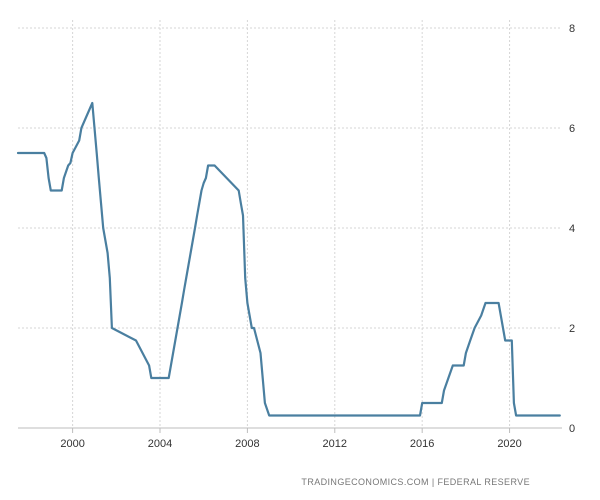 This screenshot has height=500, width=600. What do you see at coordinates (509, 444) in the screenshot?
I see `x-tick-label: 2020` at bounding box center [509, 444].